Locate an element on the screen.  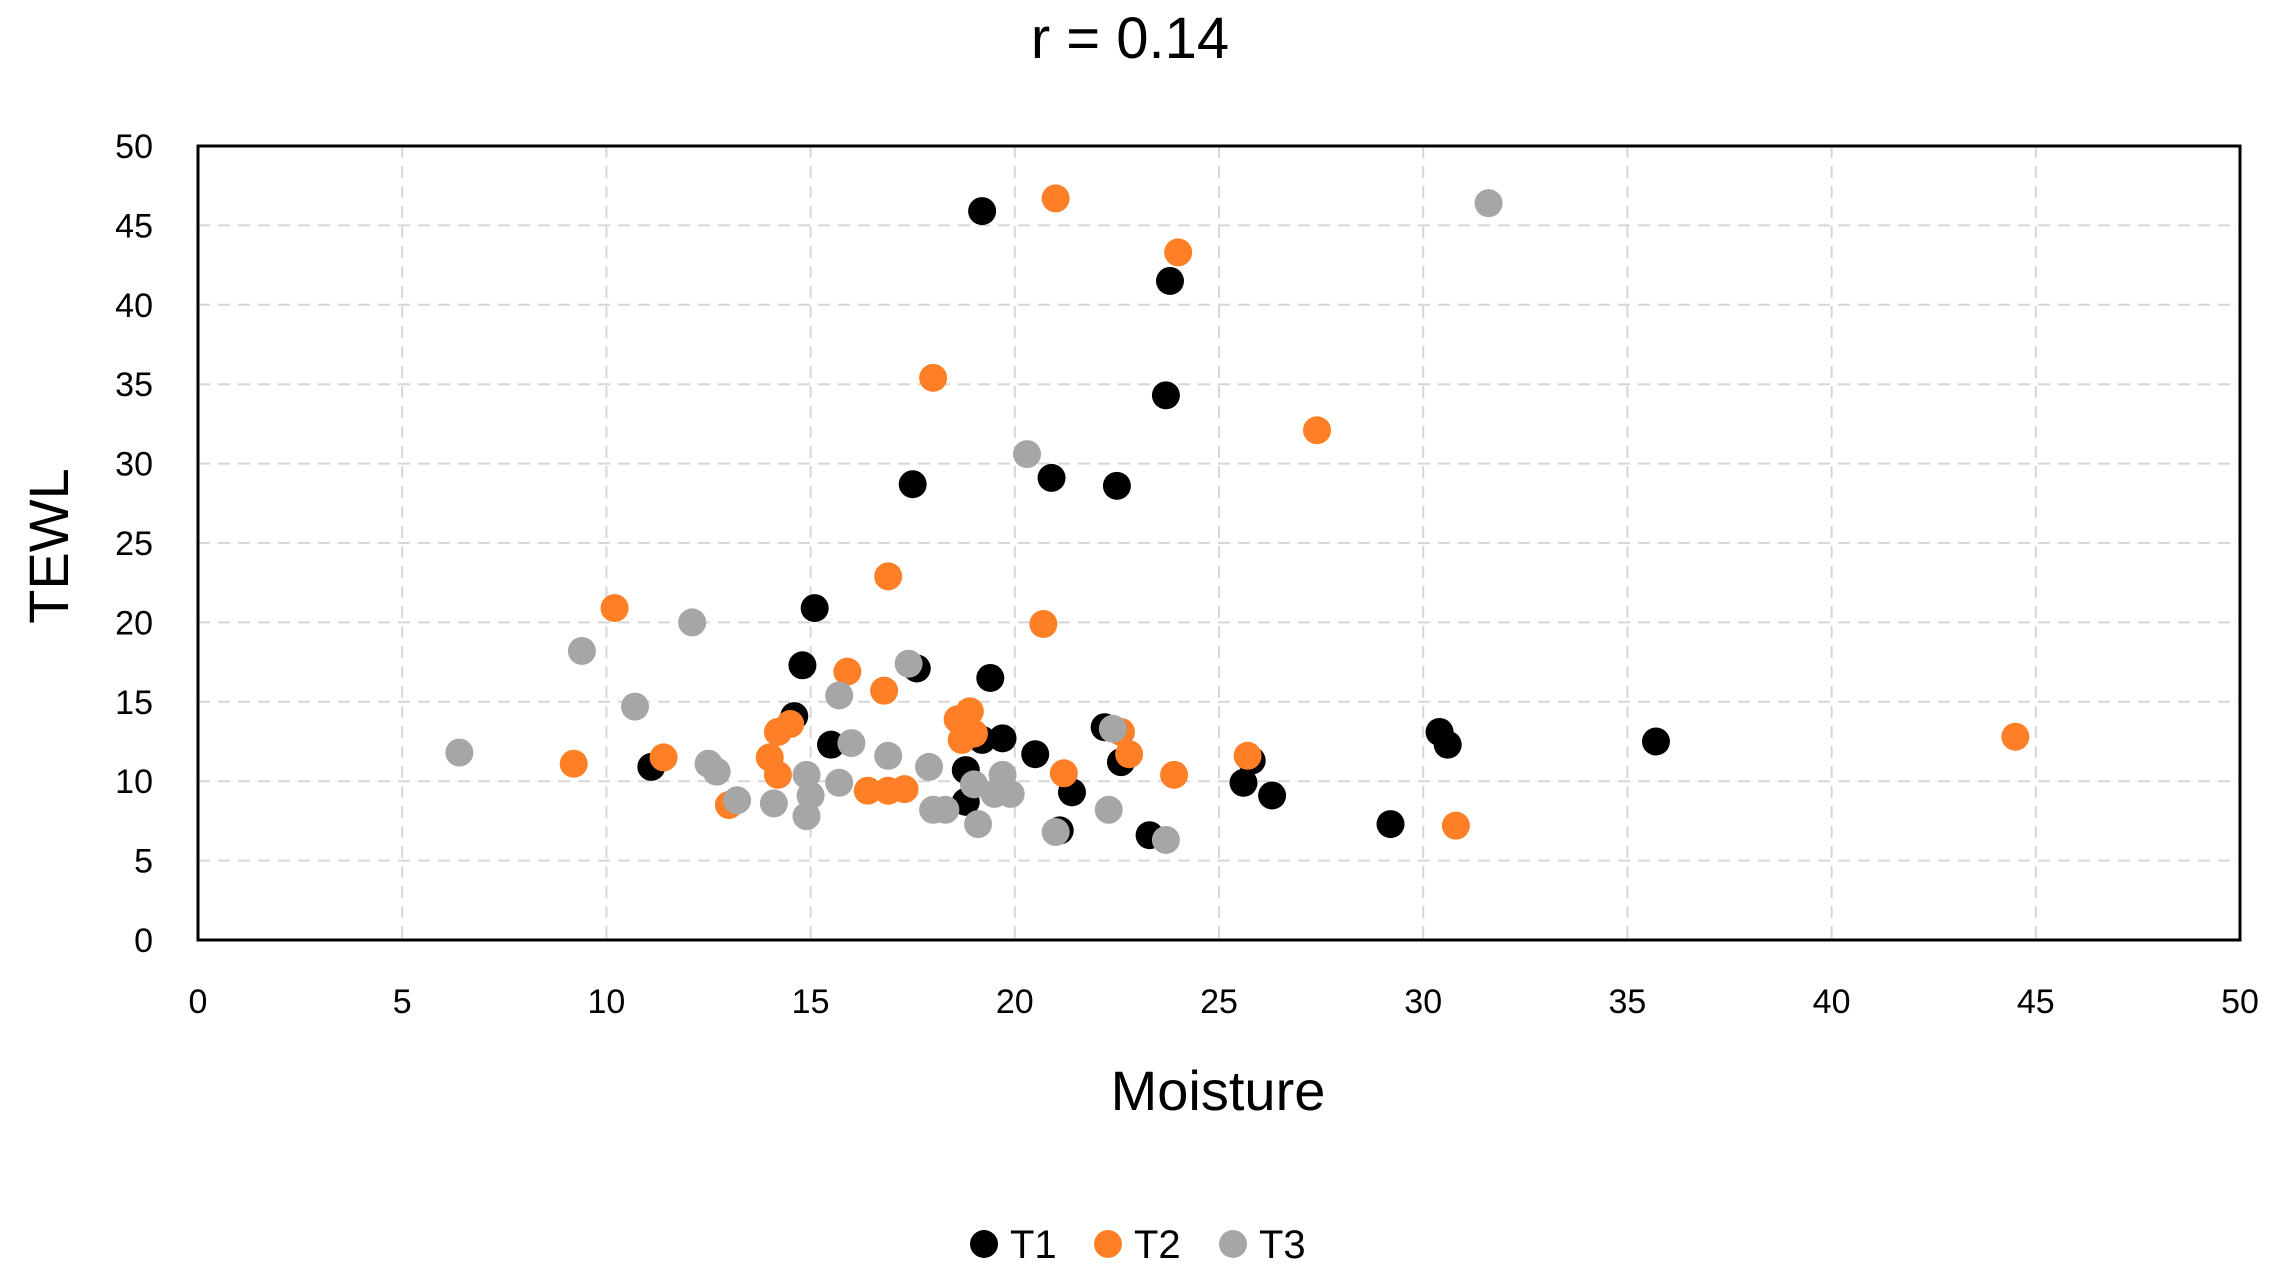
x-tick-label: 20 is located at coordinates (1015, 1002).